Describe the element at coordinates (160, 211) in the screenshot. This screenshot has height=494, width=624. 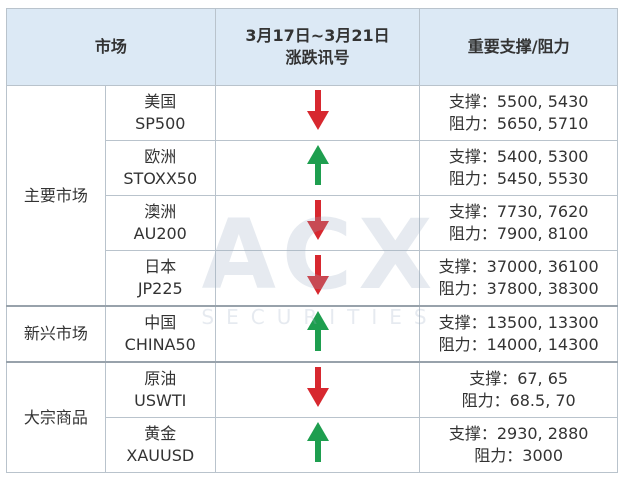
I see `market-region: 澳洲` at that location.